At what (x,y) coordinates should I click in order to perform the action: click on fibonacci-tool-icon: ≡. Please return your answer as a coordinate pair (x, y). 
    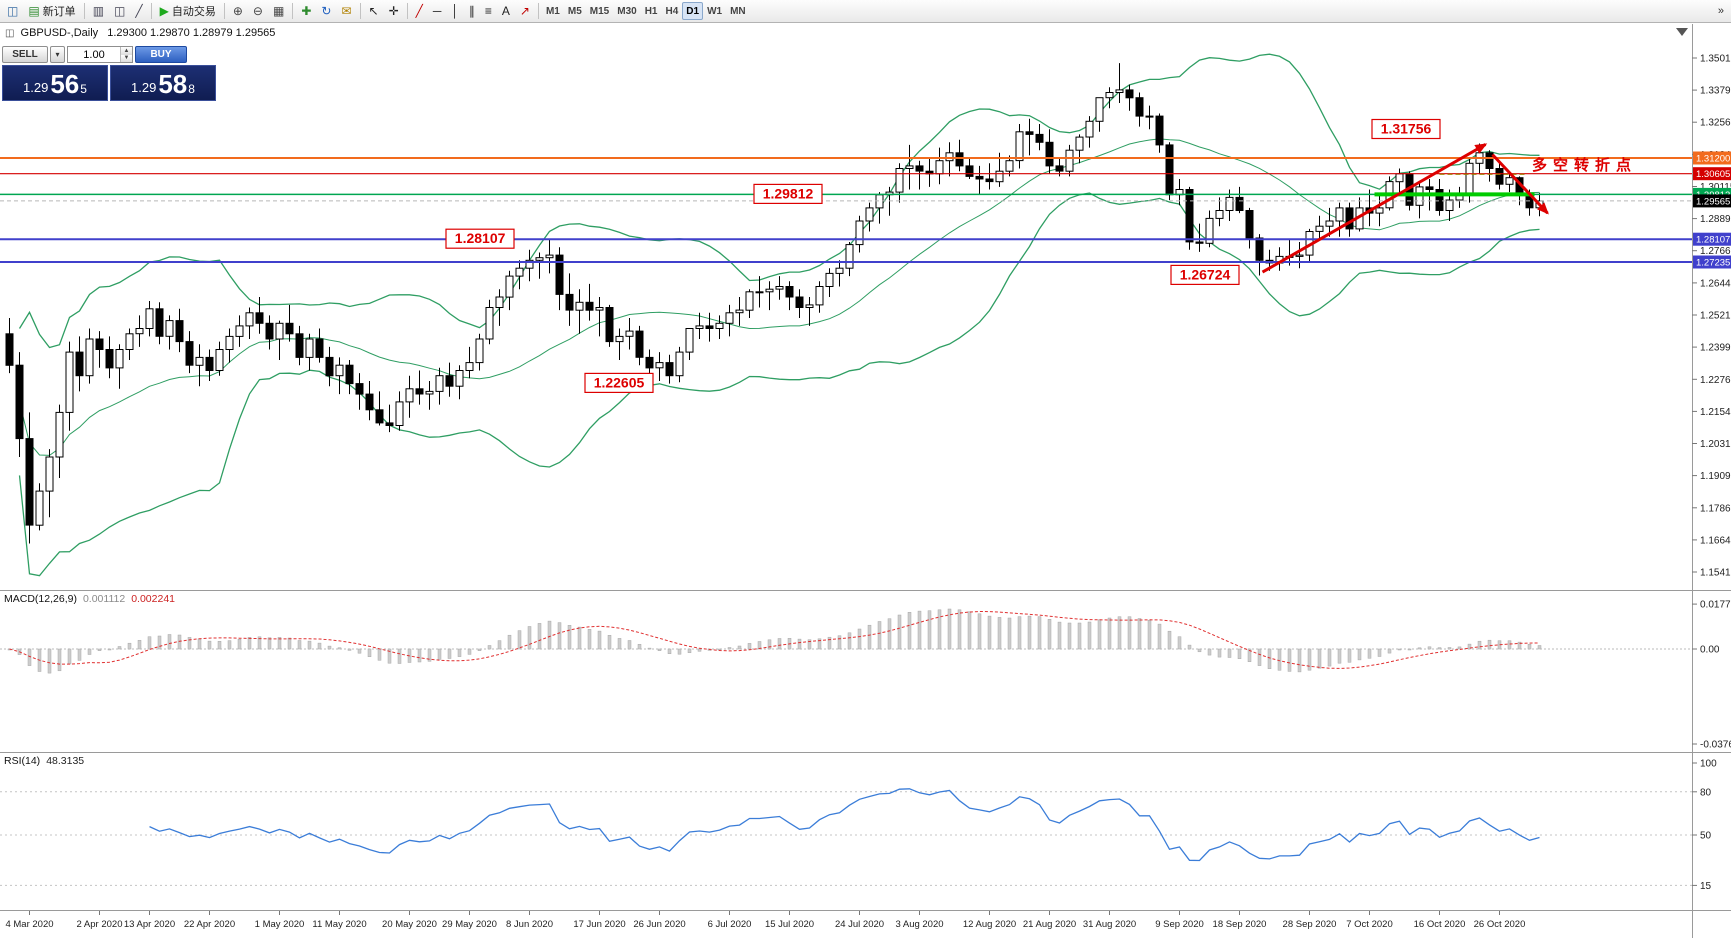
    Looking at the image, I should click on (488, 11).